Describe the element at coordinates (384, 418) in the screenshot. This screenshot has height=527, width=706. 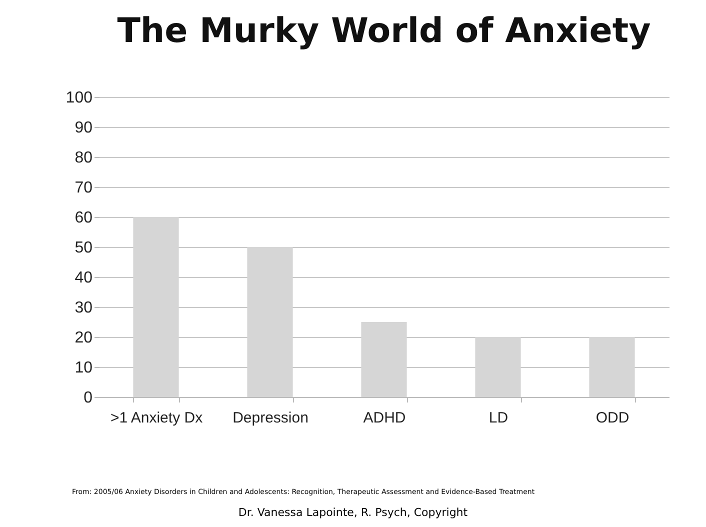
I see `x-tick-label: ADHD` at that location.